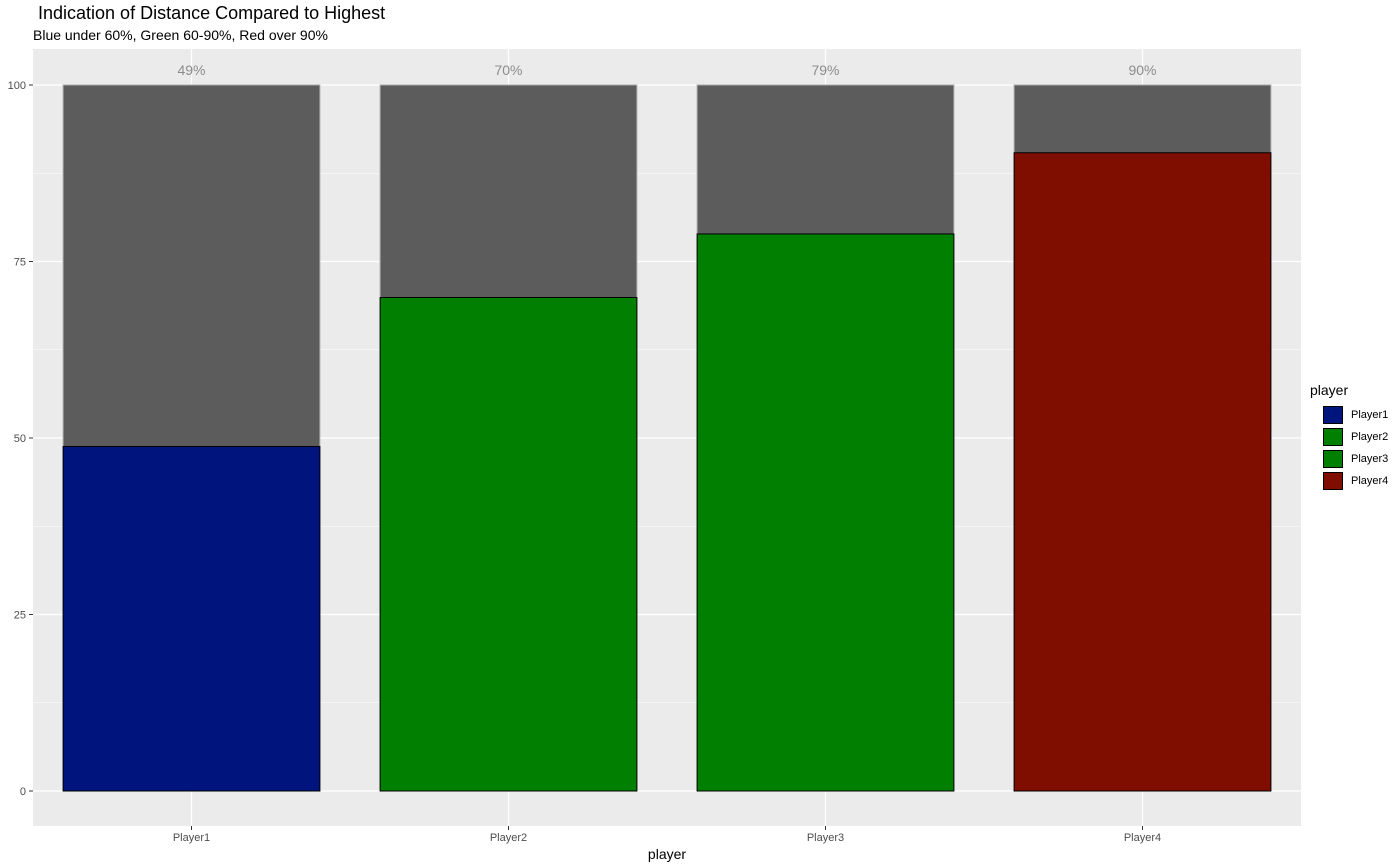 The height and width of the screenshot is (864, 1400). I want to click on data-label: 70%, so click(508, 70).